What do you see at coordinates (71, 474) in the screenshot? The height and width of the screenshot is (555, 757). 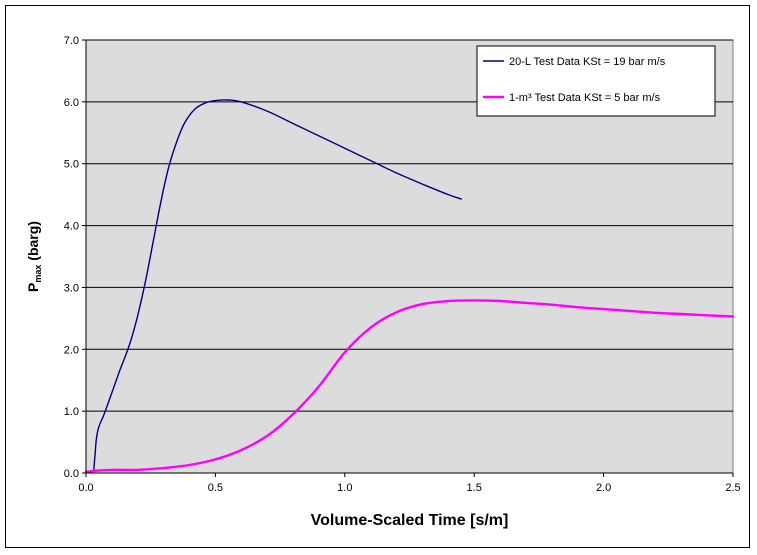 I see `y-tick-label: 0.0` at bounding box center [71, 474].